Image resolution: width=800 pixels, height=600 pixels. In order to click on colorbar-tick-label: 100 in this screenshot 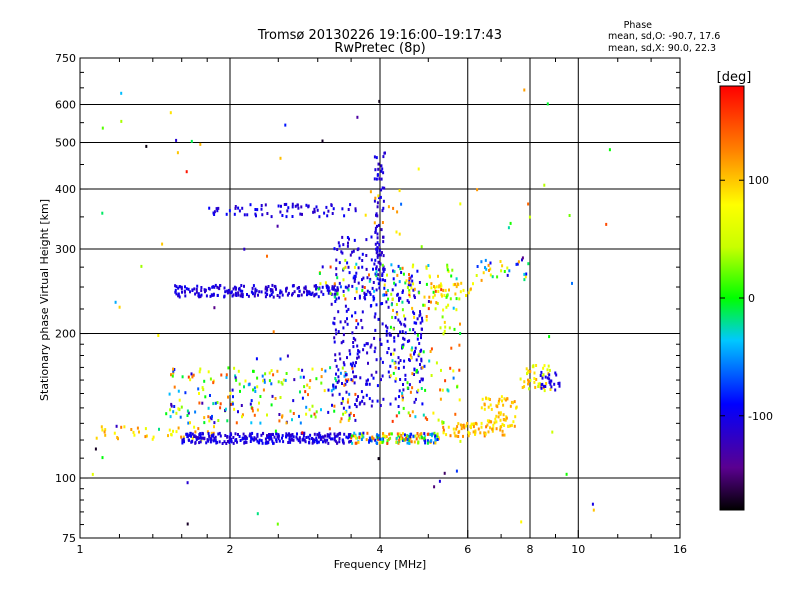, I will do `click(758, 180)`.